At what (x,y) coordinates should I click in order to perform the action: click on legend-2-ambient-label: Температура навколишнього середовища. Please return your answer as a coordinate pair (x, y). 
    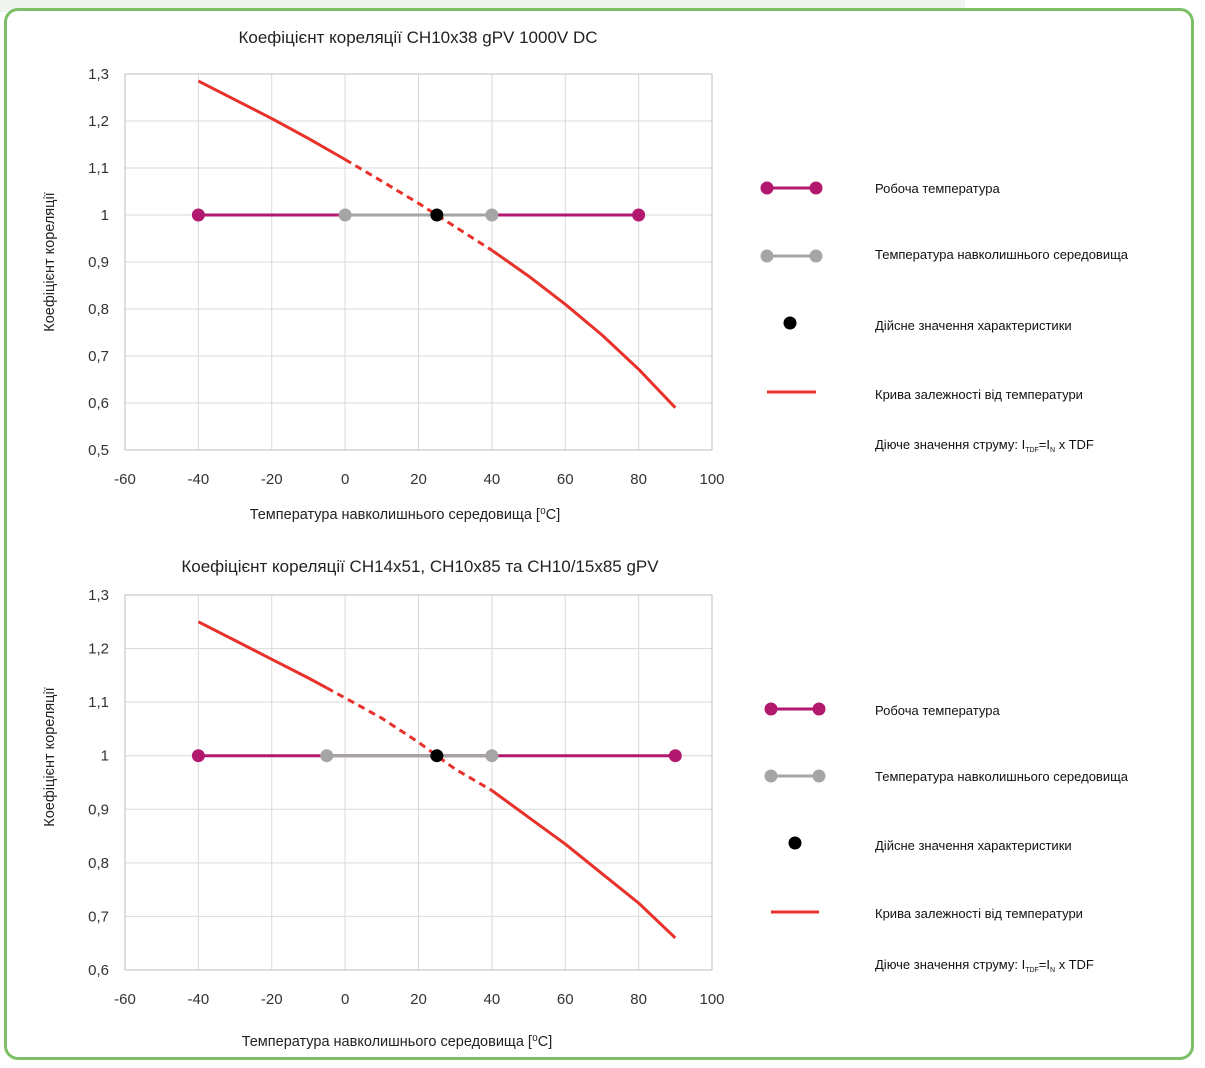
    Looking at the image, I should click on (1002, 776).